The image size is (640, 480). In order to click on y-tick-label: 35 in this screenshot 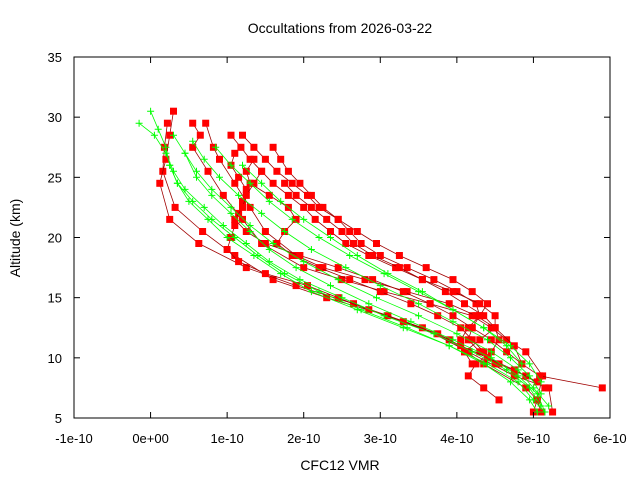, I will do `click(55, 57)`.